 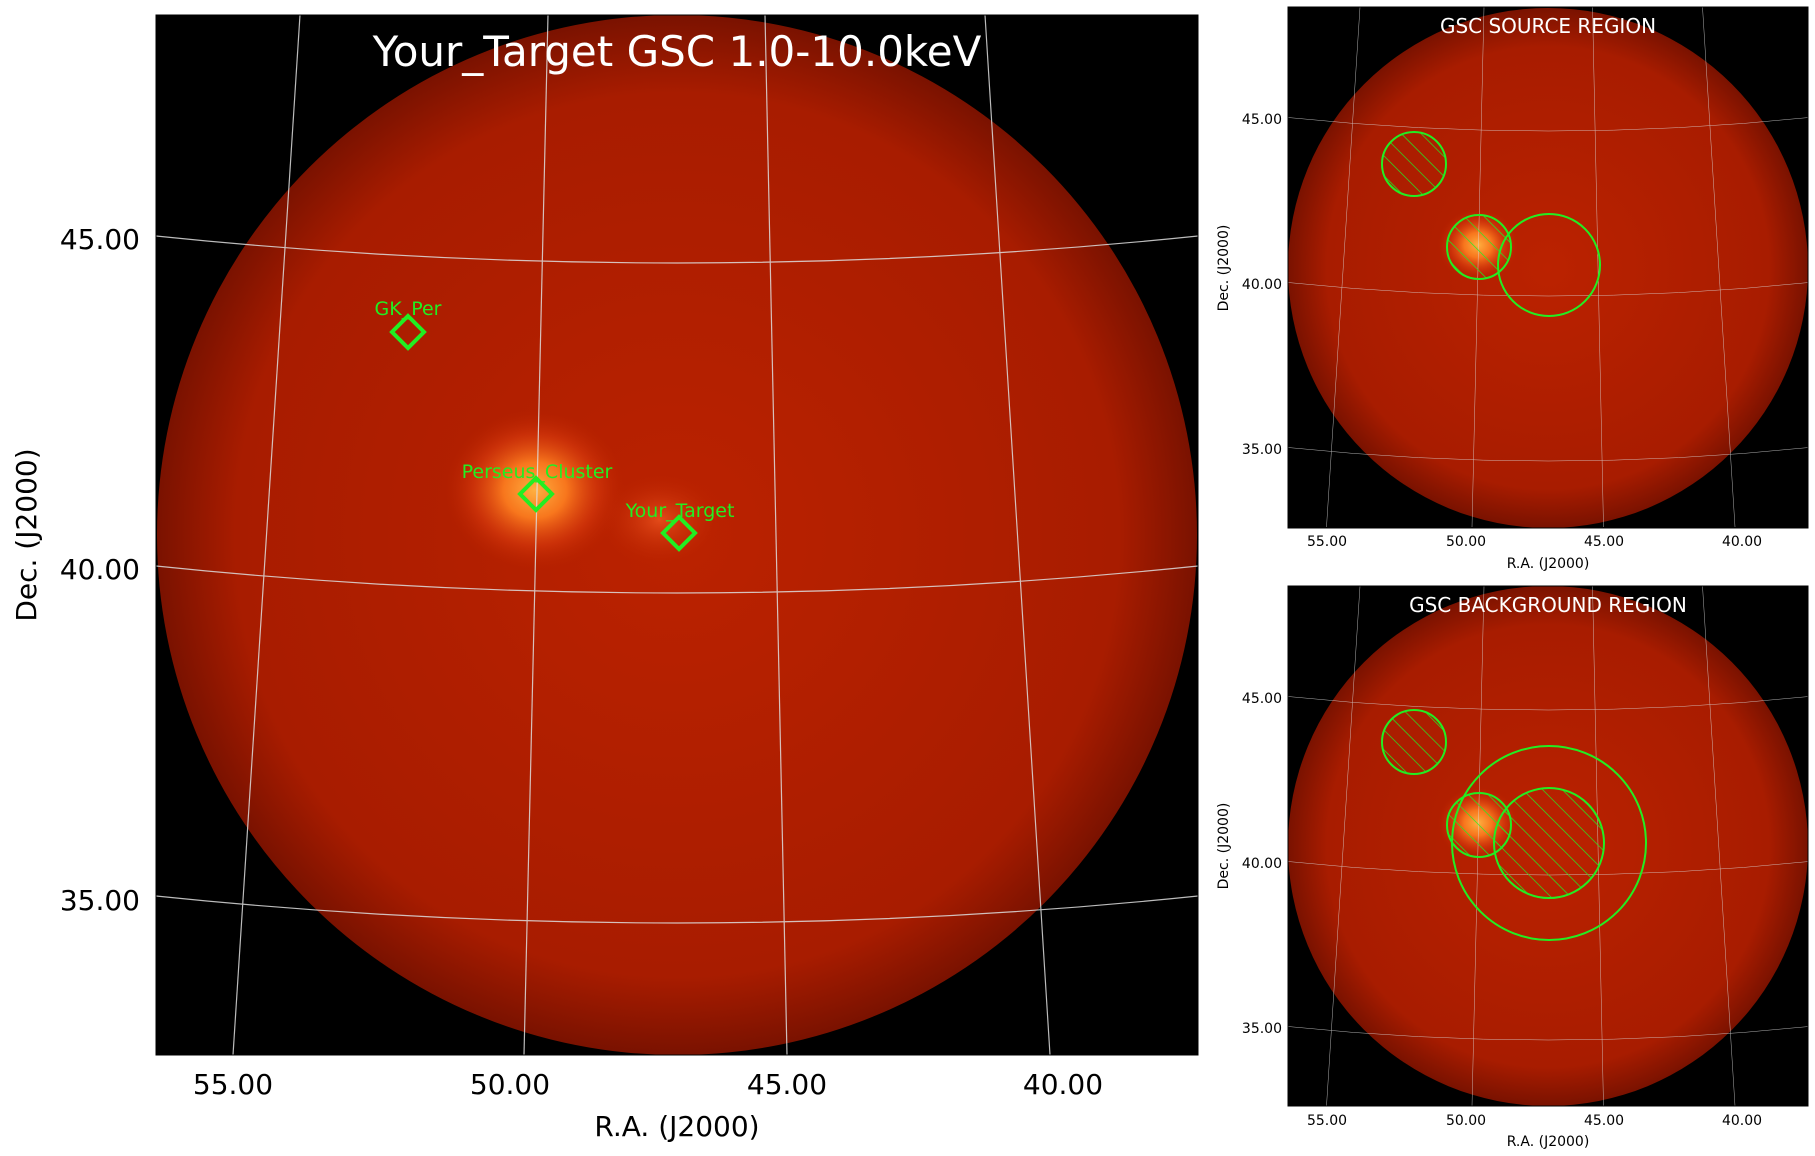 I want to click on source-ytick: 40.00, so click(x=1262, y=285).